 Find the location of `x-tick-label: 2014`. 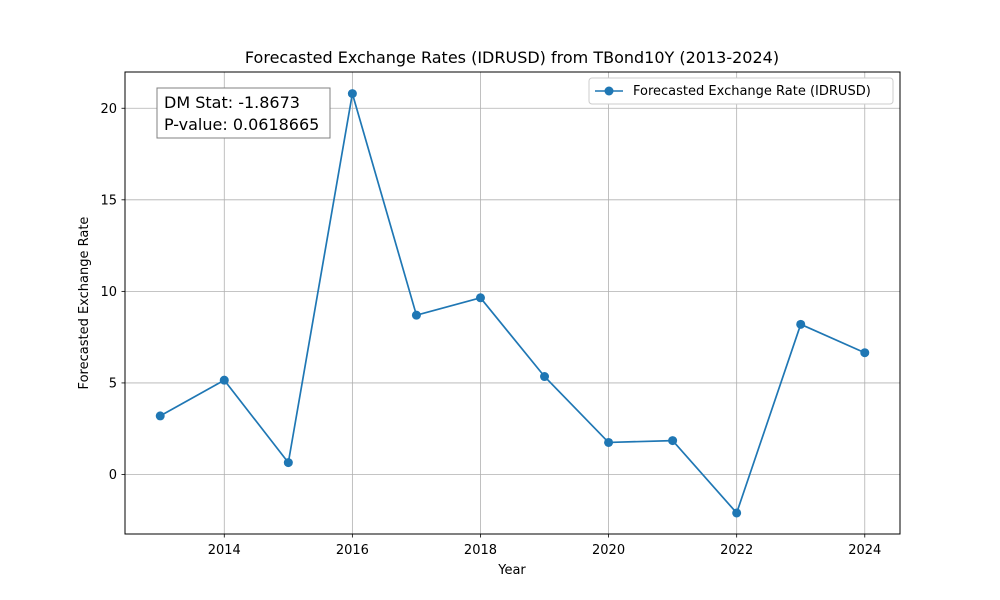

x-tick-label: 2014 is located at coordinates (224, 550).